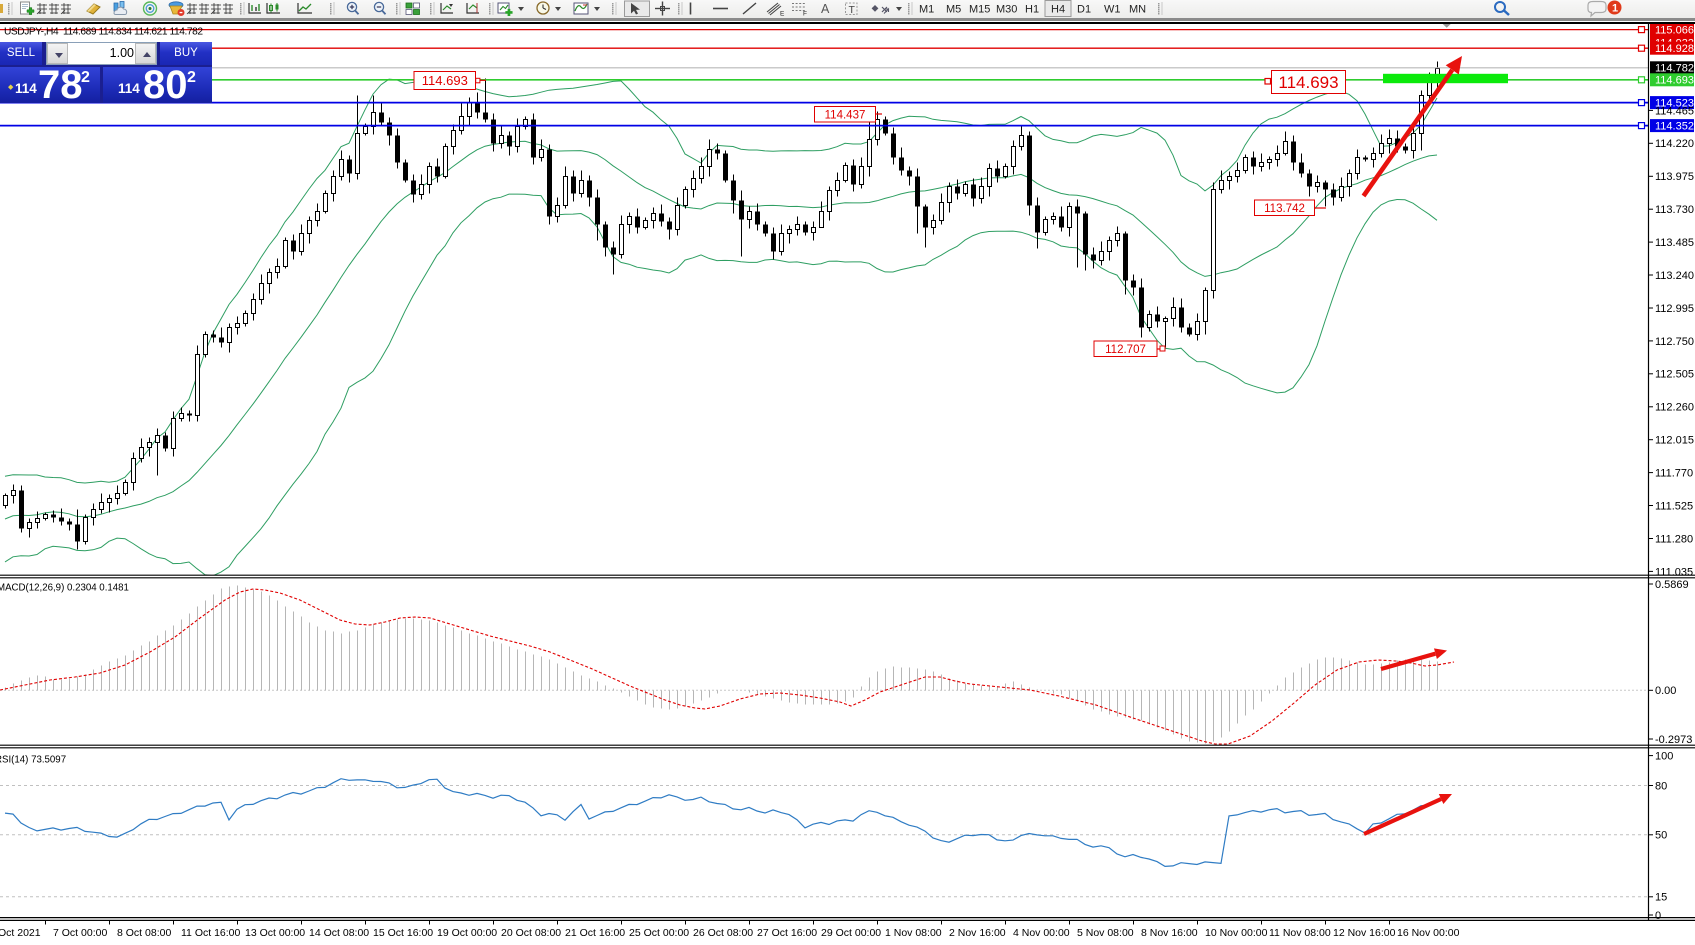 The image size is (1695, 945). What do you see at coordinates (1674, 69) in the screenshot?
I see `svg-text: 114.782` at bounding box center [1674, 69].